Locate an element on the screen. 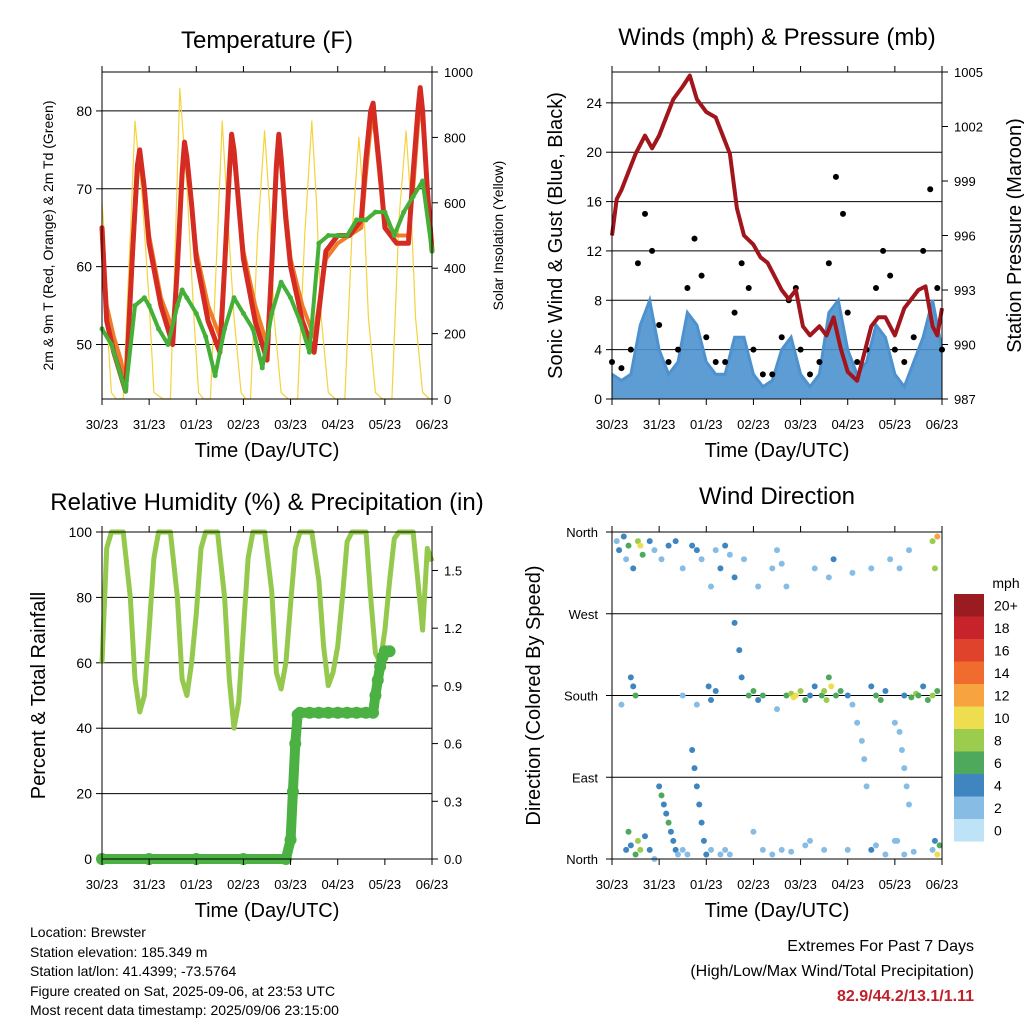  y2-tick-label: 400 is located at coordinates (455, 268).